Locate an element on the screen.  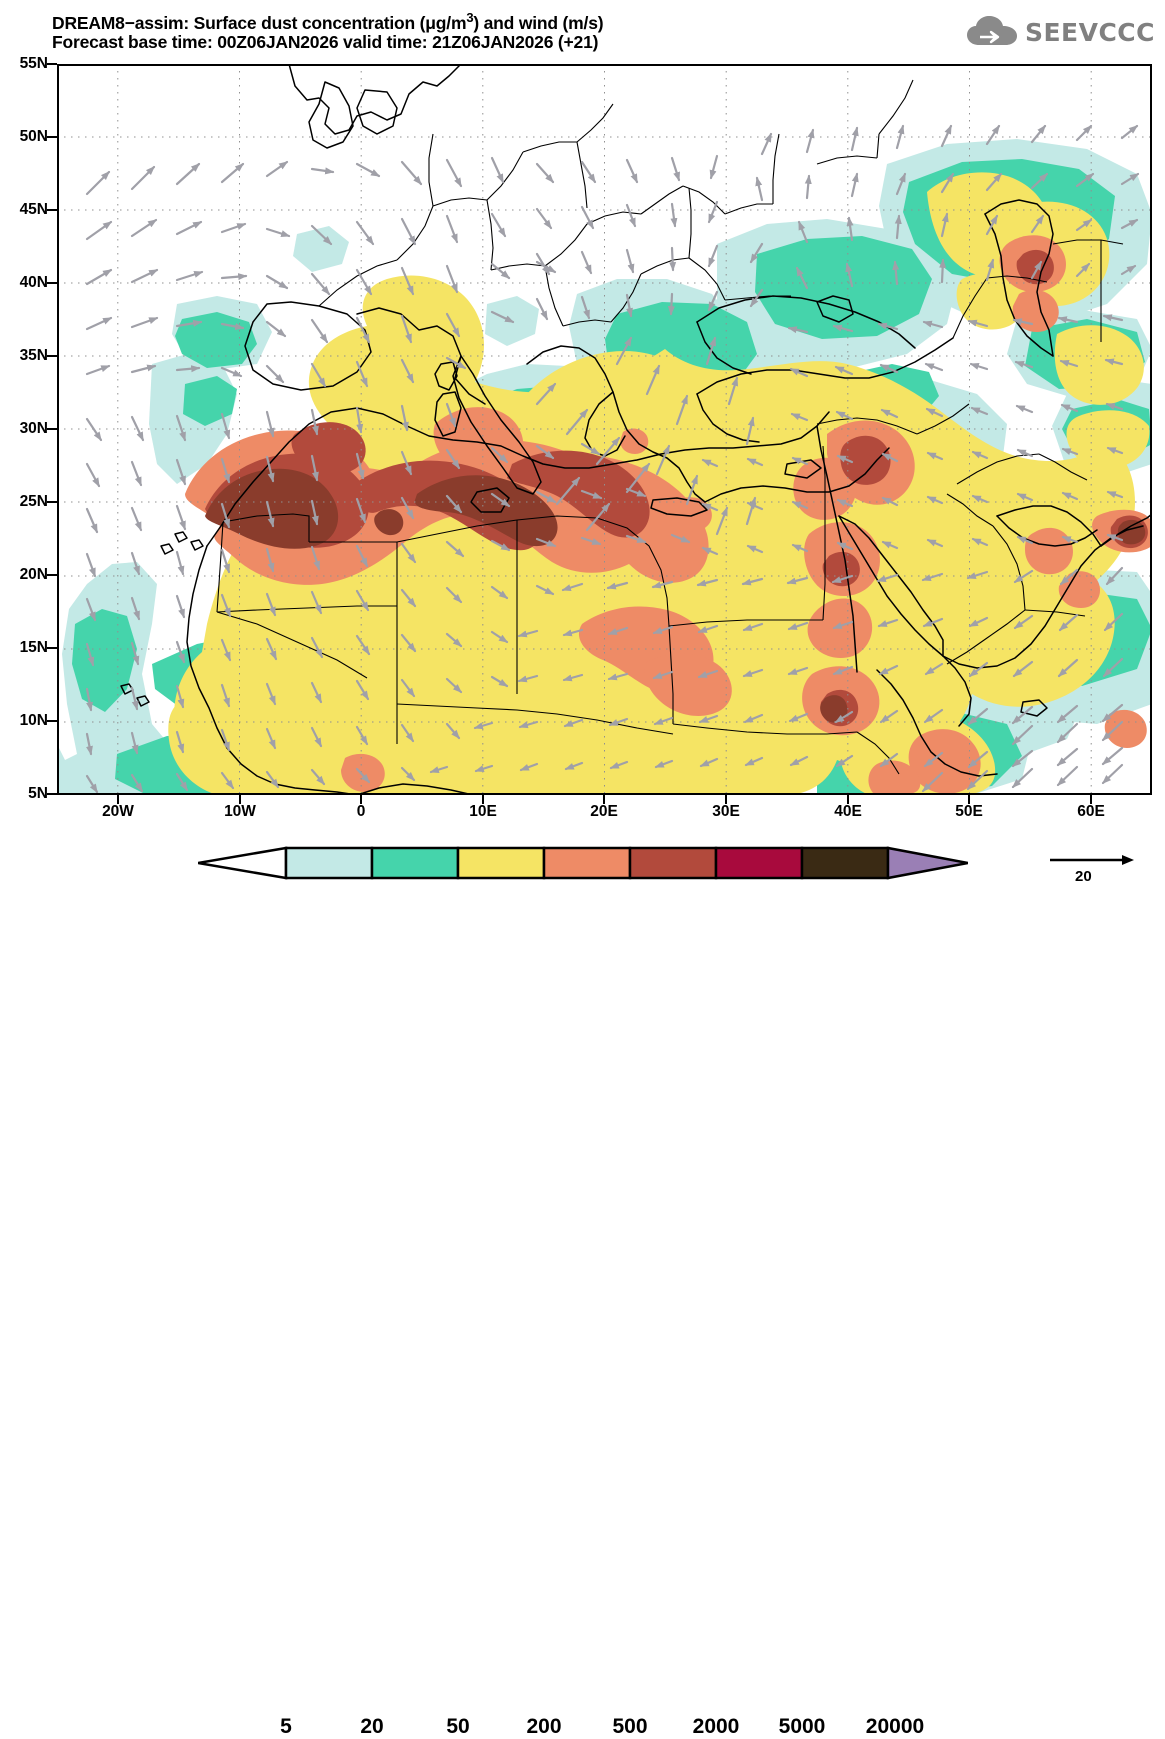
lon-label-20W: 20W is located at coordinates (118, 811).